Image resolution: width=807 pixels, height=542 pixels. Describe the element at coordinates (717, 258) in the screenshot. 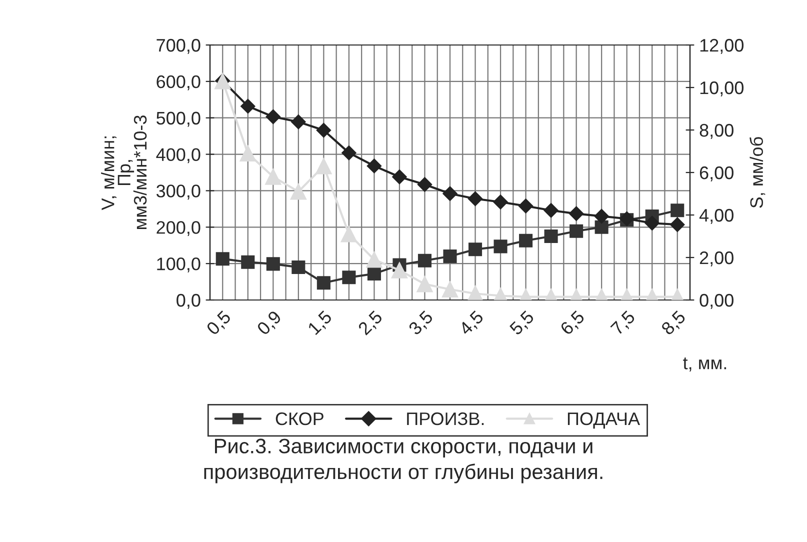

I see `y2-tick-label: 2,00` at that location.